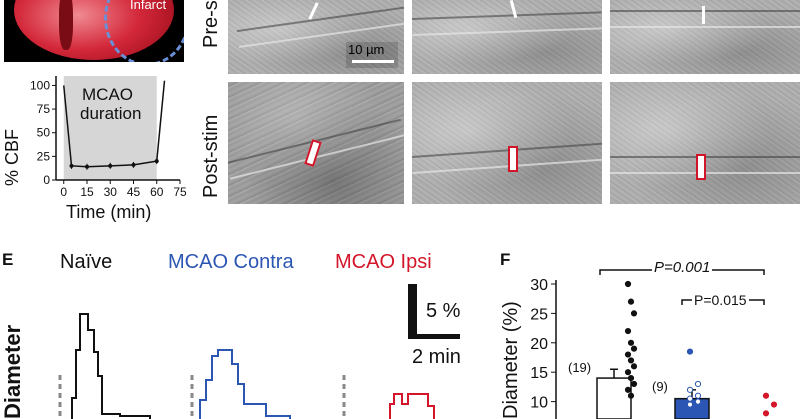 Image resolution: width=800 pixels, height=419 pixels. I want to click on trace-title-naive: Naïve, so click(86, 262).